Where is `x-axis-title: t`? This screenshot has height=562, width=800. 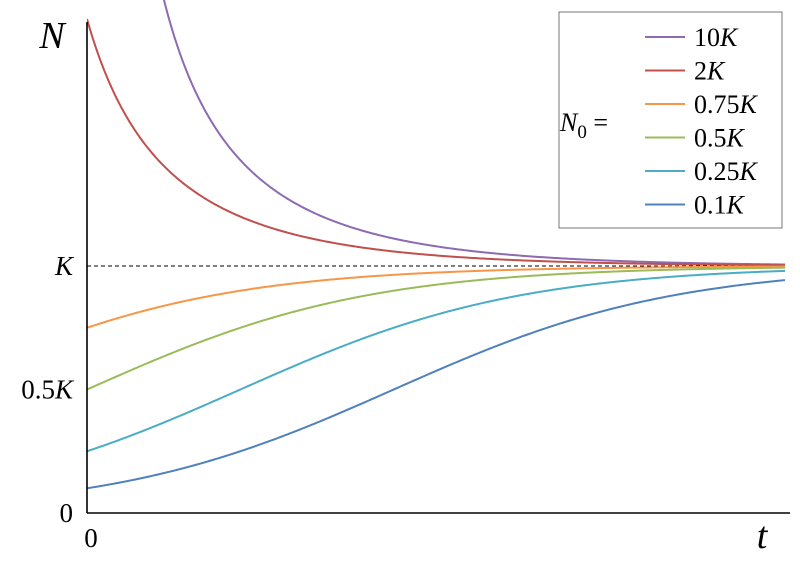
x-axis-title: t is located at coordinates (763, 536).